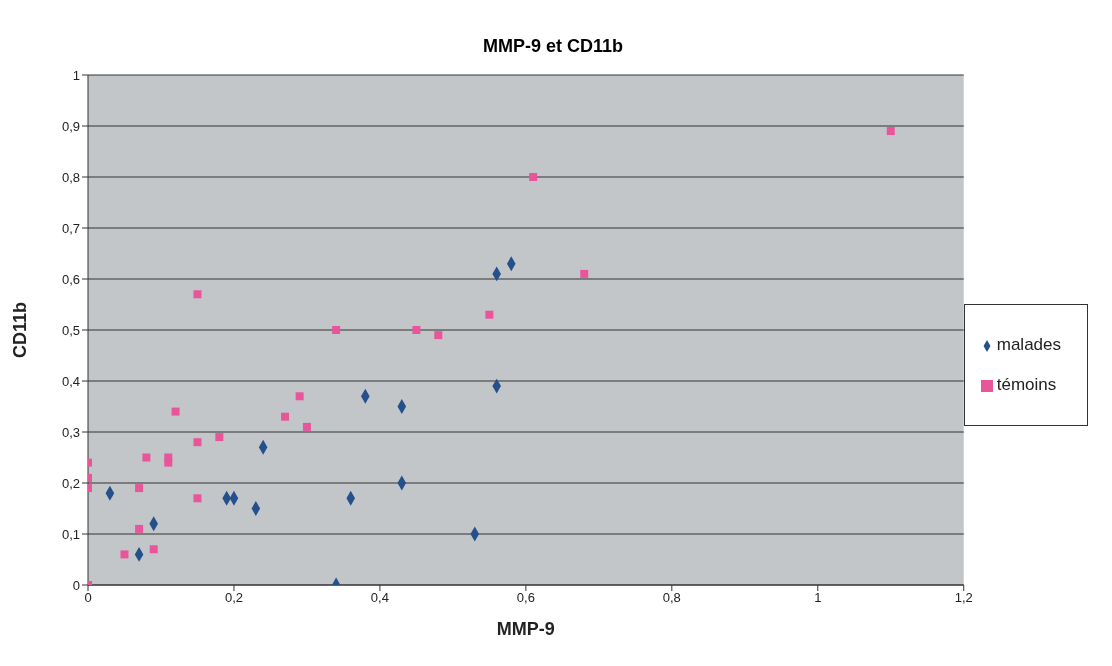 This screenshot has height=666, width=1112. I want to click on y-tick-label: 0,8, so click(70, 177).